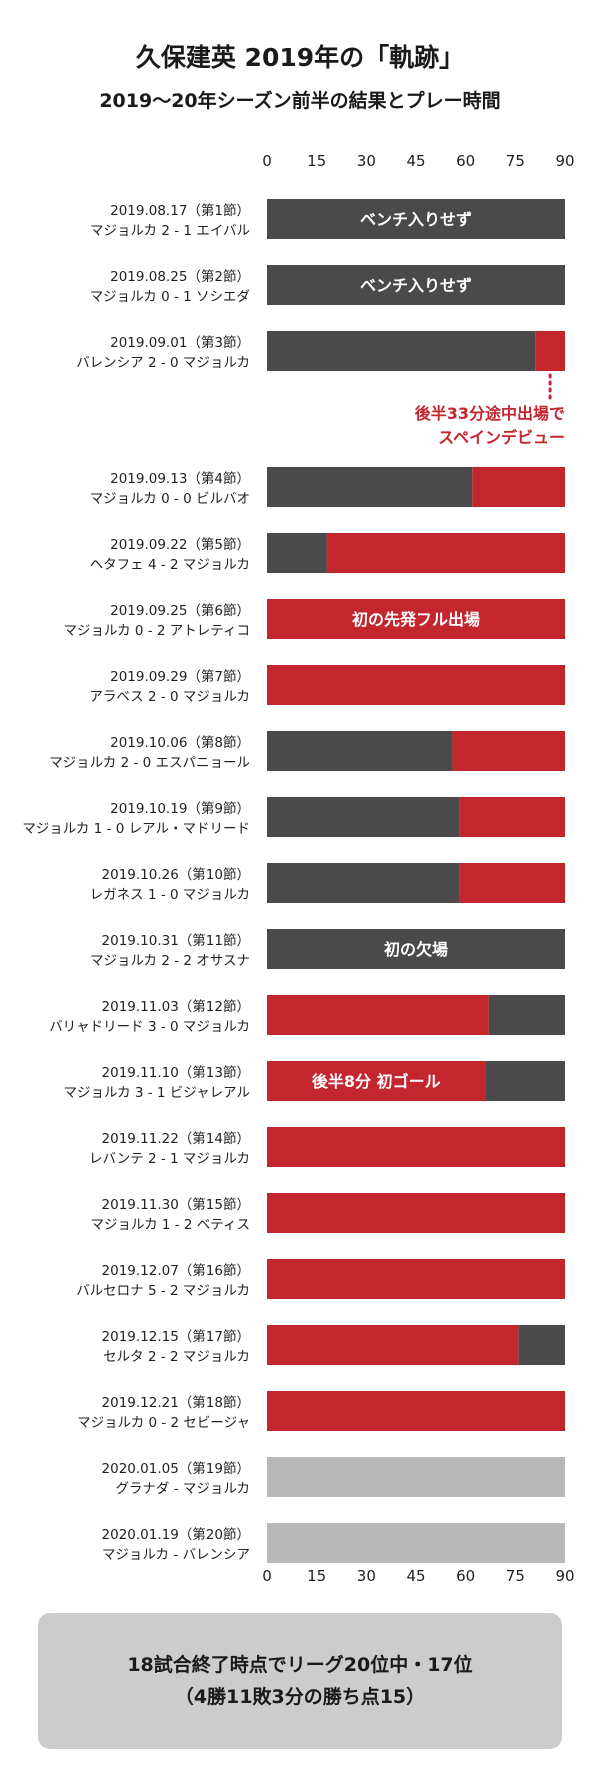 Image resolution: width=600 pixels, height=1781 pixels. Describe the element at coordinates (515, 1576) in the screenshot. I see `bottom-tick-label: 75` at that location.